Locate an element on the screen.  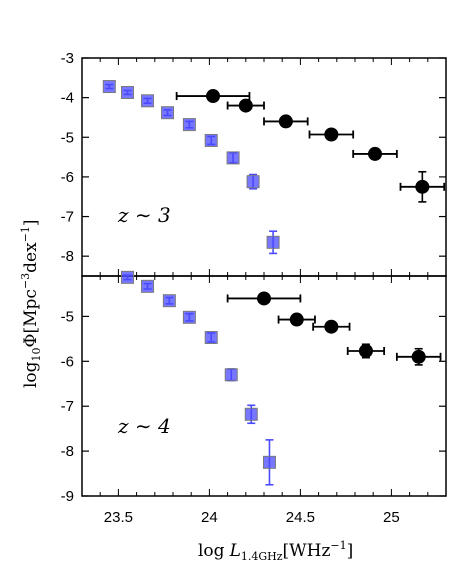
x-axis-label: log L1.4GHz[WHz−1] is located at coordinates (275, 551).